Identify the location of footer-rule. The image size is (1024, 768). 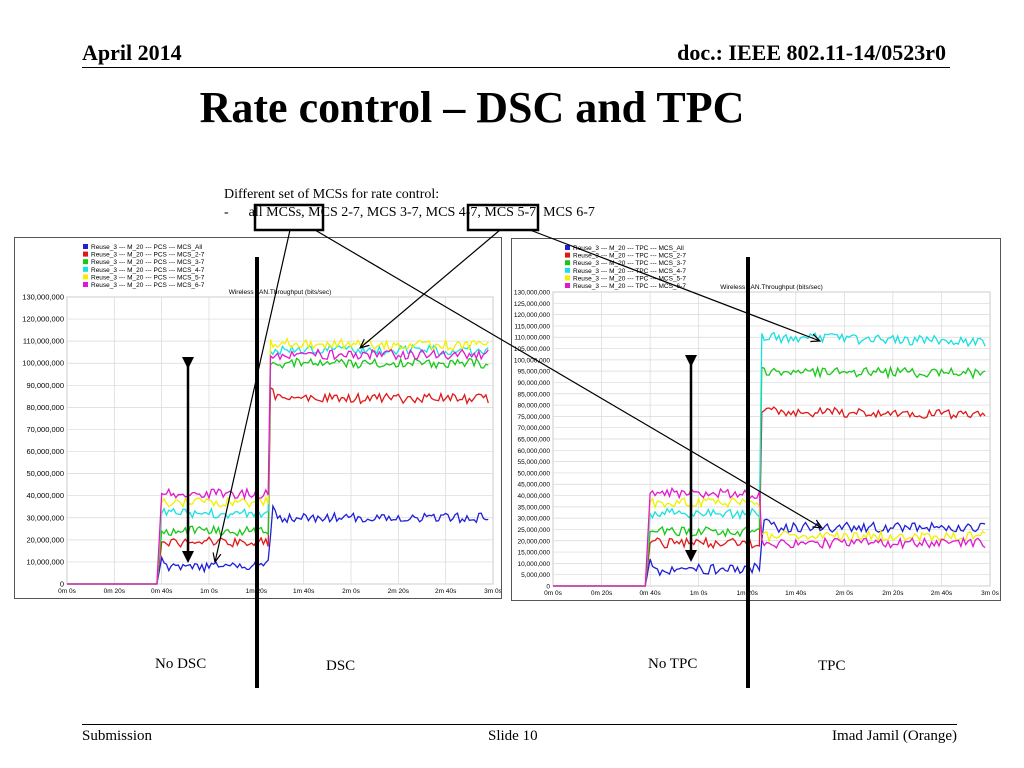
(519, 724).